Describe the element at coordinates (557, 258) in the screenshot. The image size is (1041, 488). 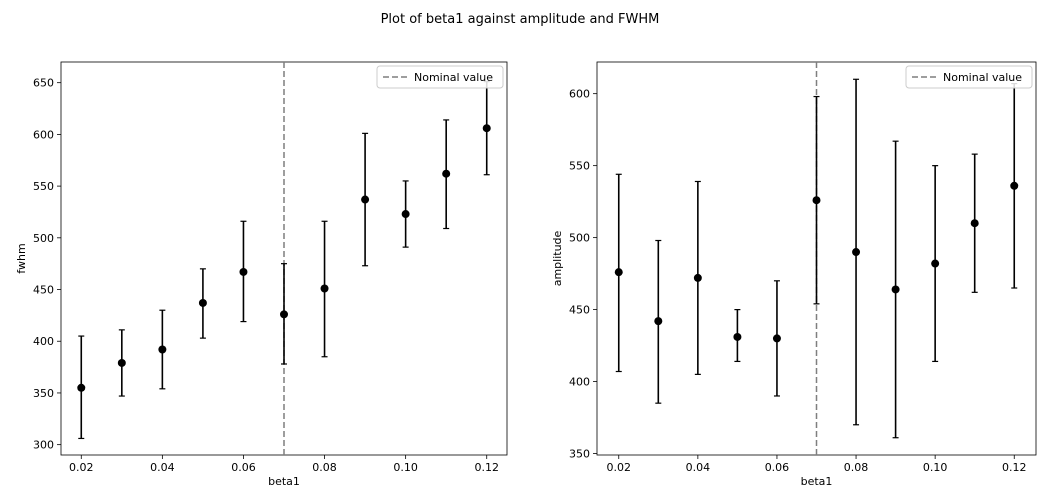
I see `y-axis-label: amplitude` at that location.